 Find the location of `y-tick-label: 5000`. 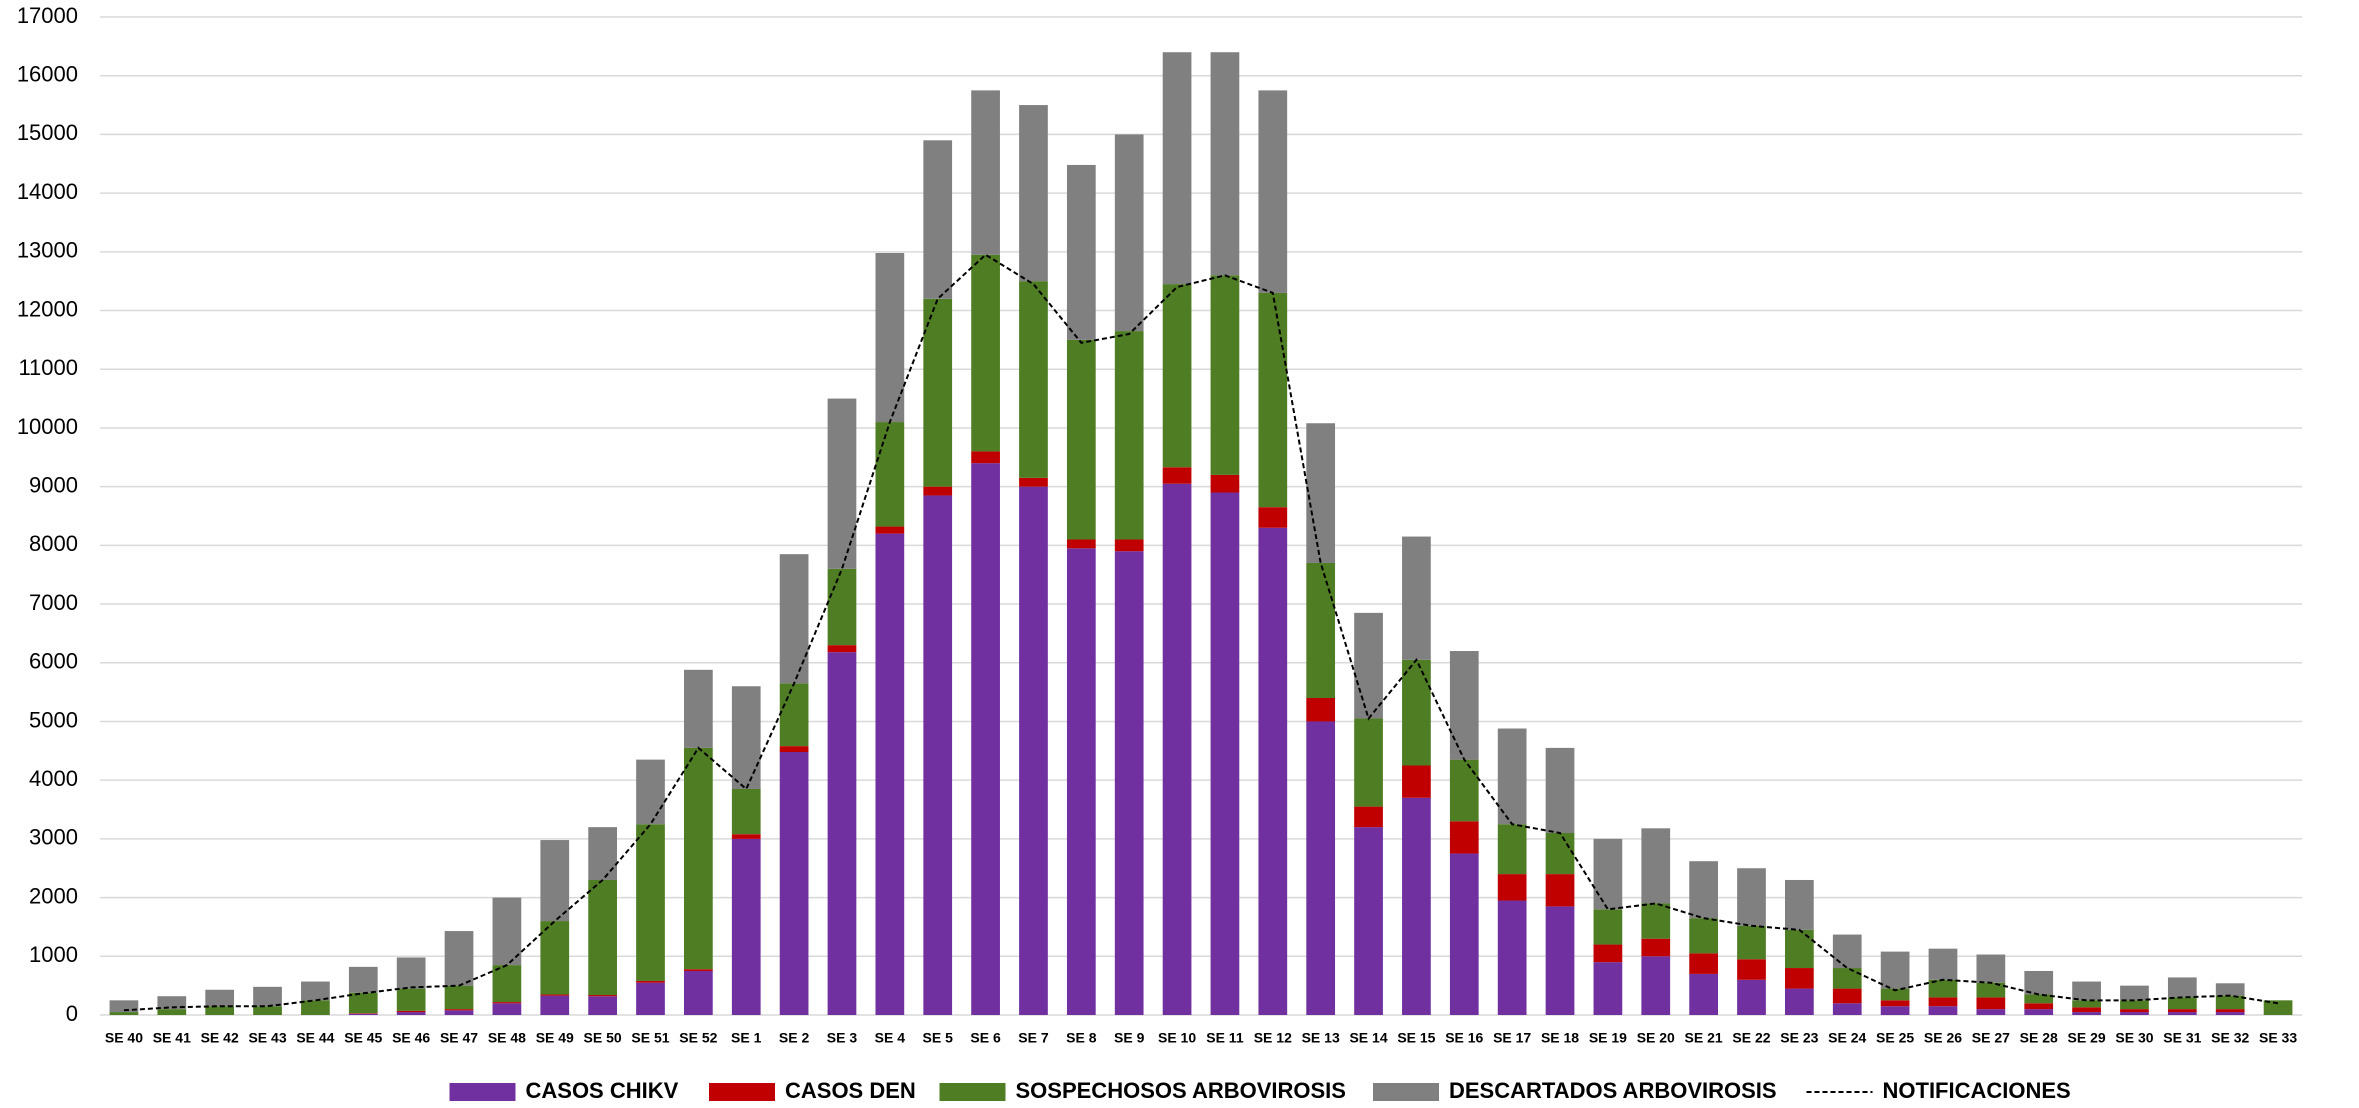

y-tick-label: 5000 is located at coordinates (53, 719).